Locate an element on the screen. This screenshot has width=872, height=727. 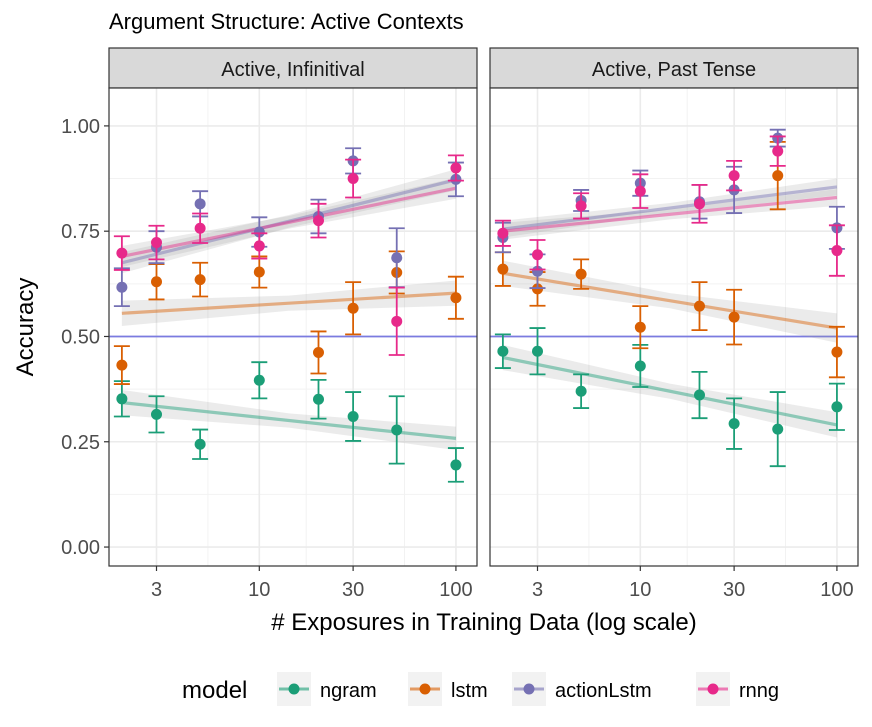
legend-item-lstm: lstm is located at coordinates (448, 689).